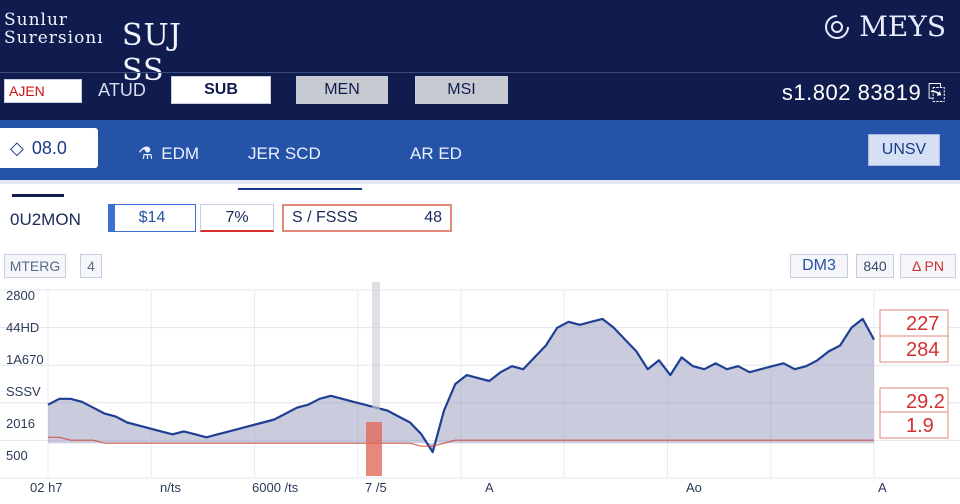 Image resolution: width=960 pixels, height=504 pixels. Describe the element at coordinates (152, 218) in the screenshot. I see `amount-field: $14` at that location.